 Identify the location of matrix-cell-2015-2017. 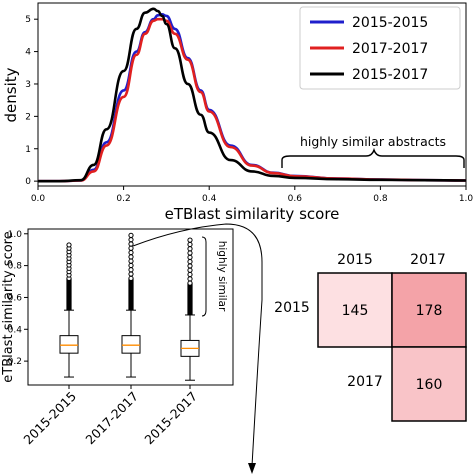
(429, 310).